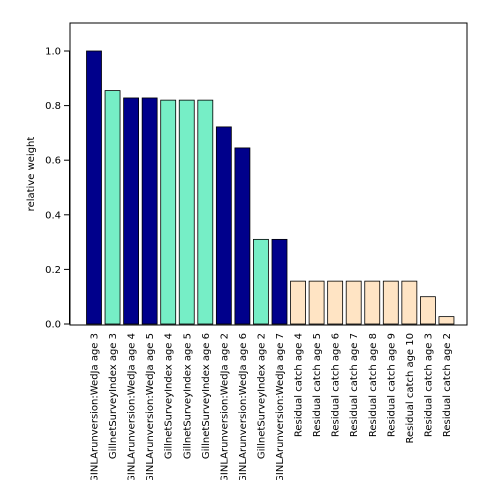  I want to click on y-tick-label: 0.8, so click(53, 106).